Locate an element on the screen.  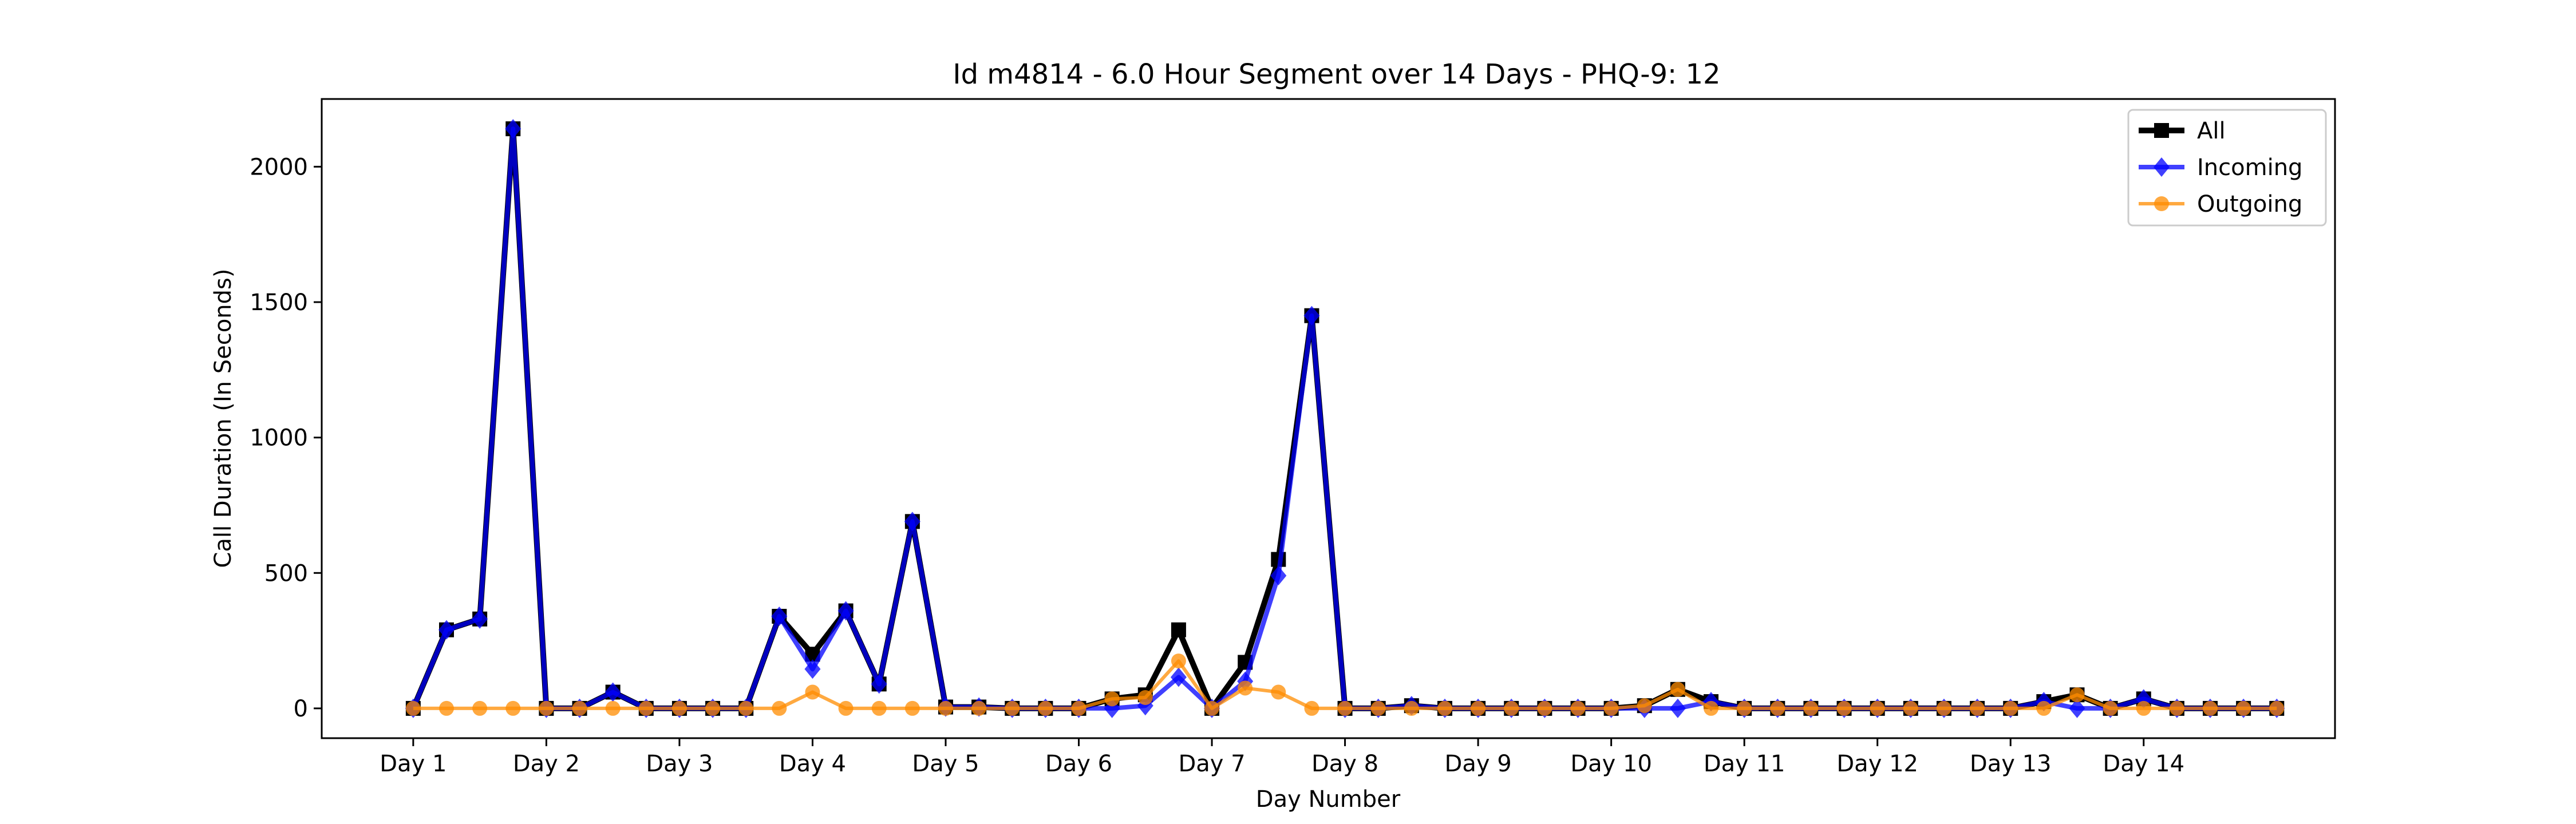
legend-label-outgoing: Outgoing is located at coordinates (2249, 204).